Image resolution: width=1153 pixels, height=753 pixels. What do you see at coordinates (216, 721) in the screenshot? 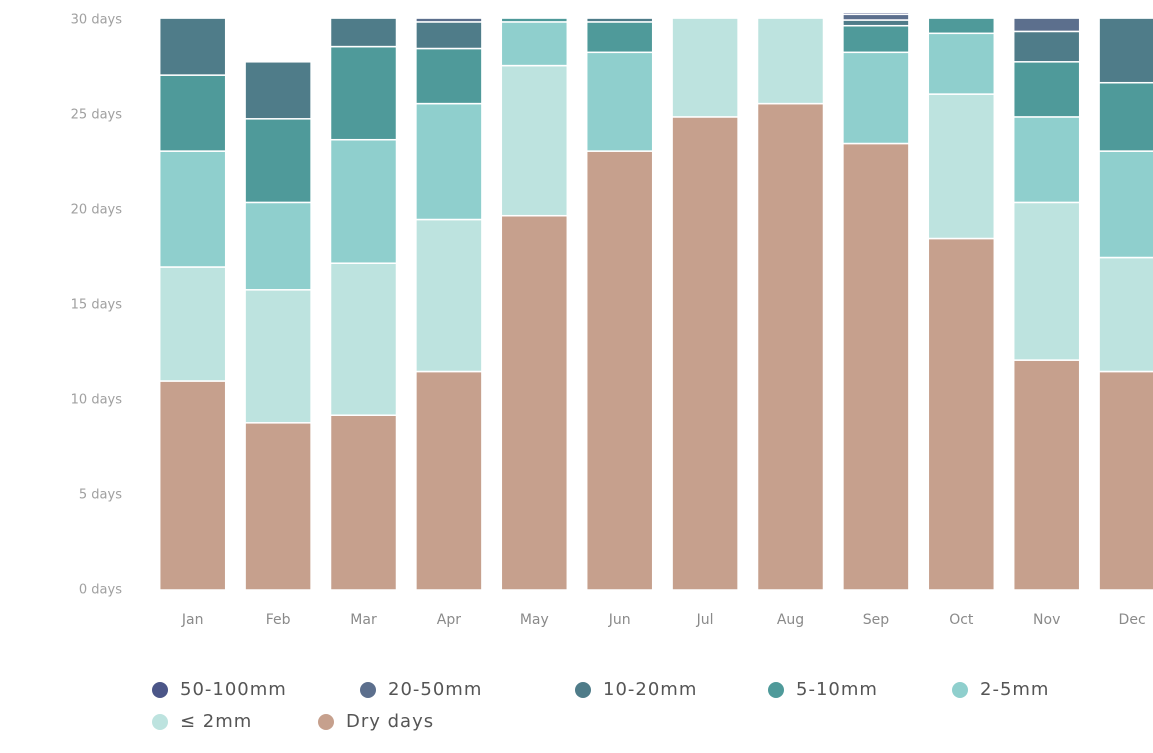
I see `legend-label: ≤ 2mm` at bounding box center [216, 721].